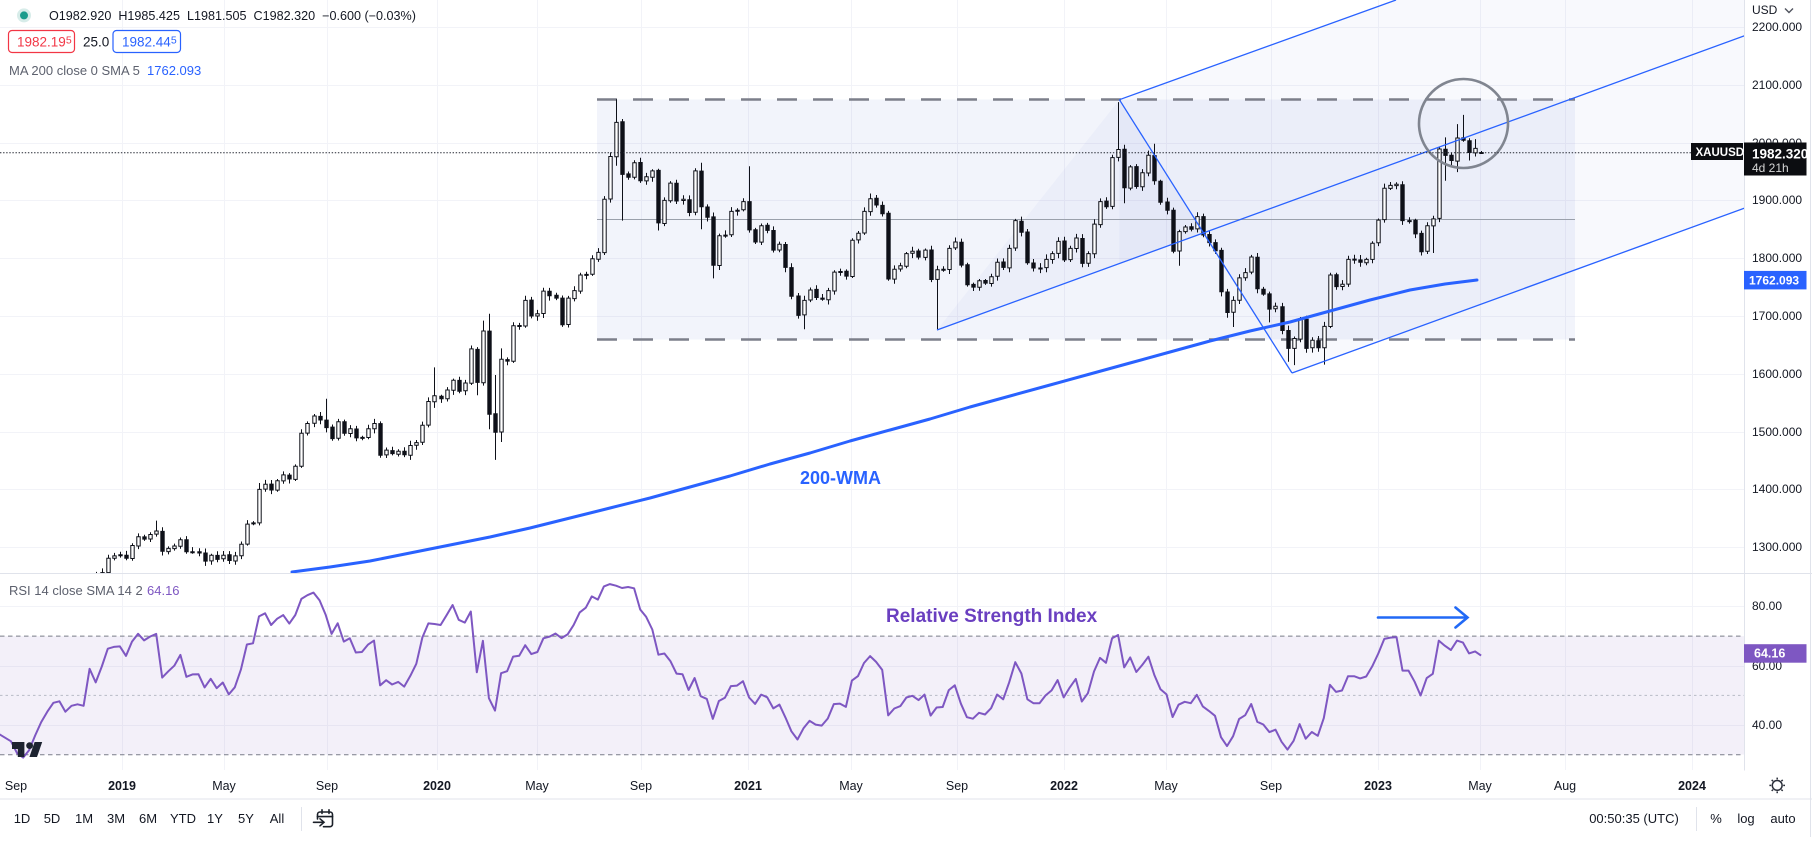 This screenshot has width=1812, height=842. I want to click on svg-text: 5Y, so click(246, 818).